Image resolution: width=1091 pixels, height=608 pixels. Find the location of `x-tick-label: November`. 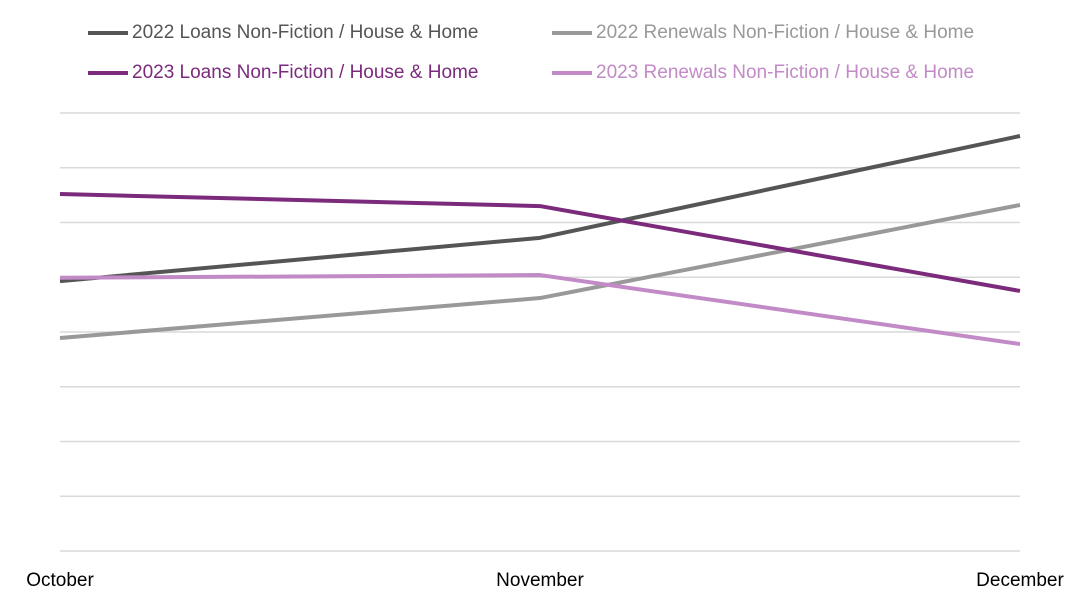

x-tick-label: November is located at coordinates (540, 580).